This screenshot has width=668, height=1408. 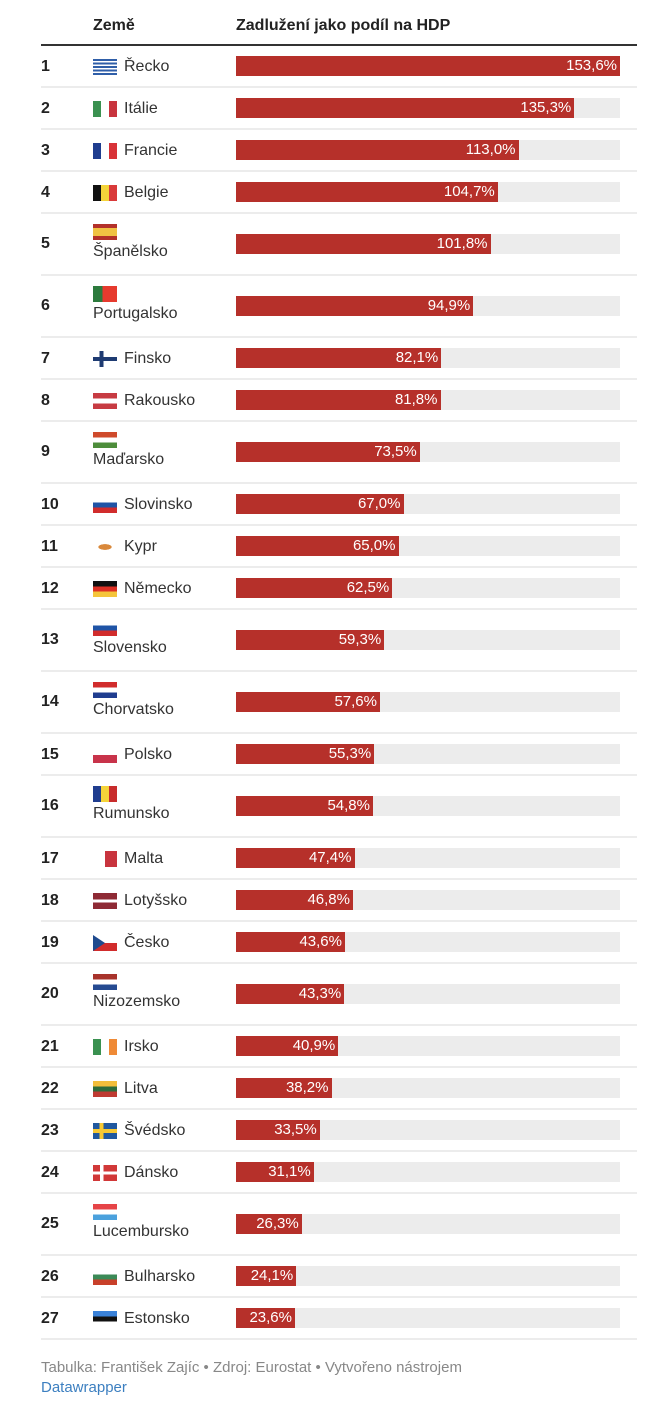 What do you see at coordinates (50, 588) in the screenshot?
I see `rank-number: 12` at bounding box center [50, 588].